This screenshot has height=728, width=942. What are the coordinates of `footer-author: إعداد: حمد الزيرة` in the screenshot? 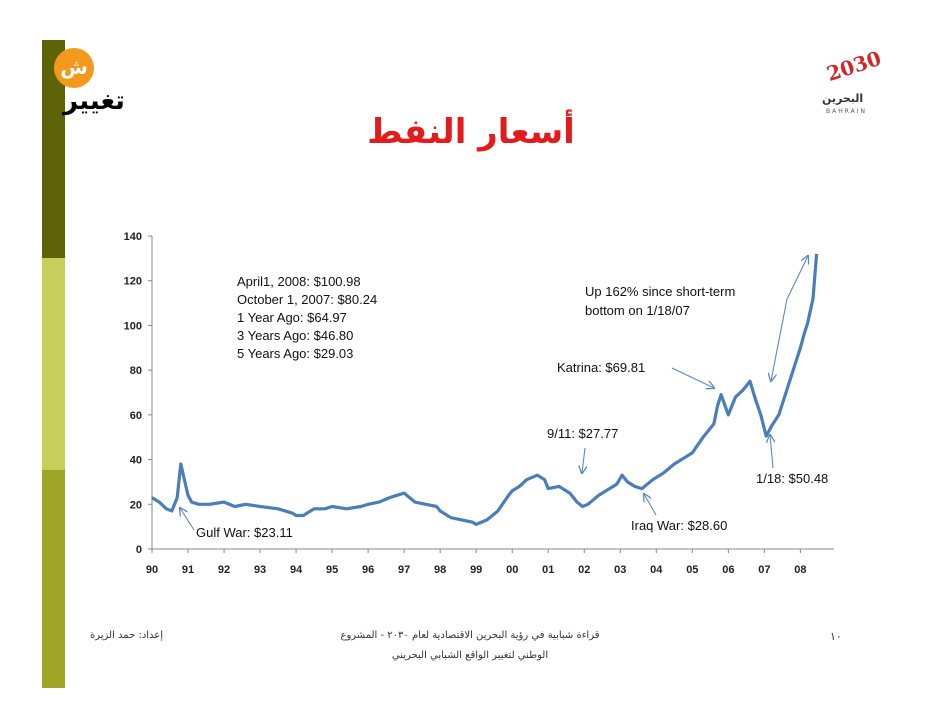 It's located at (127, 635).